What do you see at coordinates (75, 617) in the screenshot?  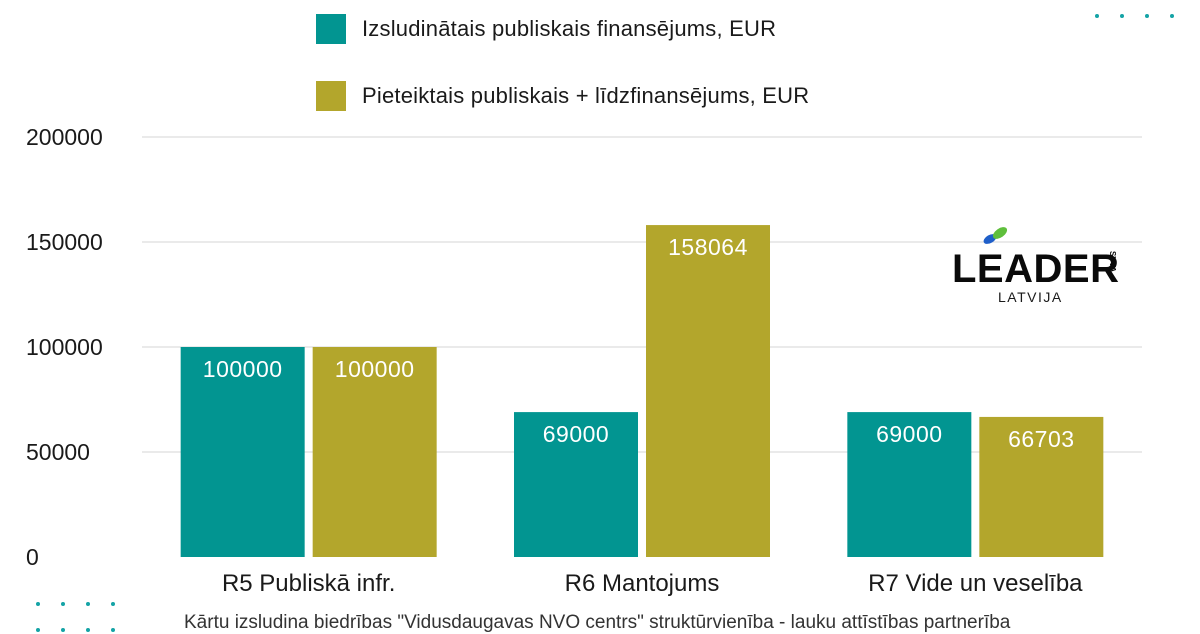 I see `decorative-dots-bottom-left` at bounding box center [75, 617].